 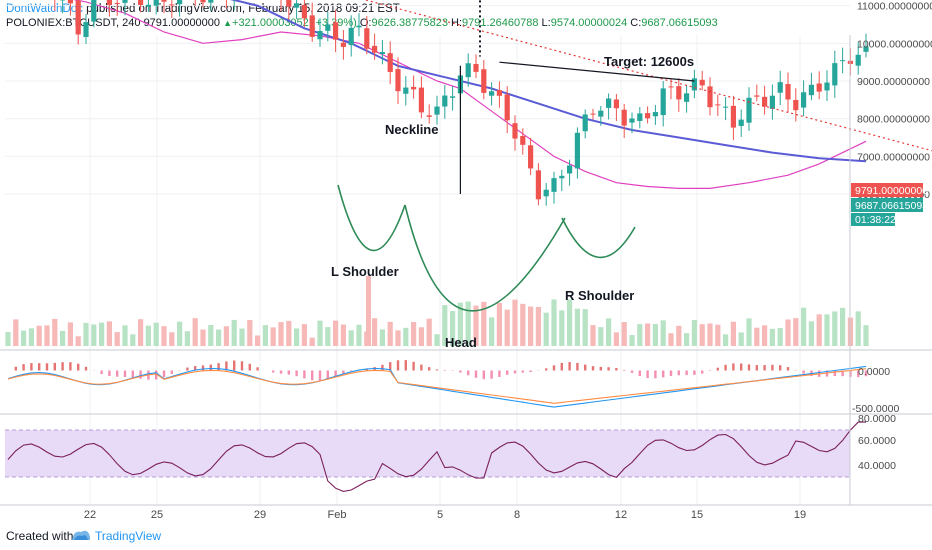 I want to click on date-tick-label: 15, so click(x=697, y=515).